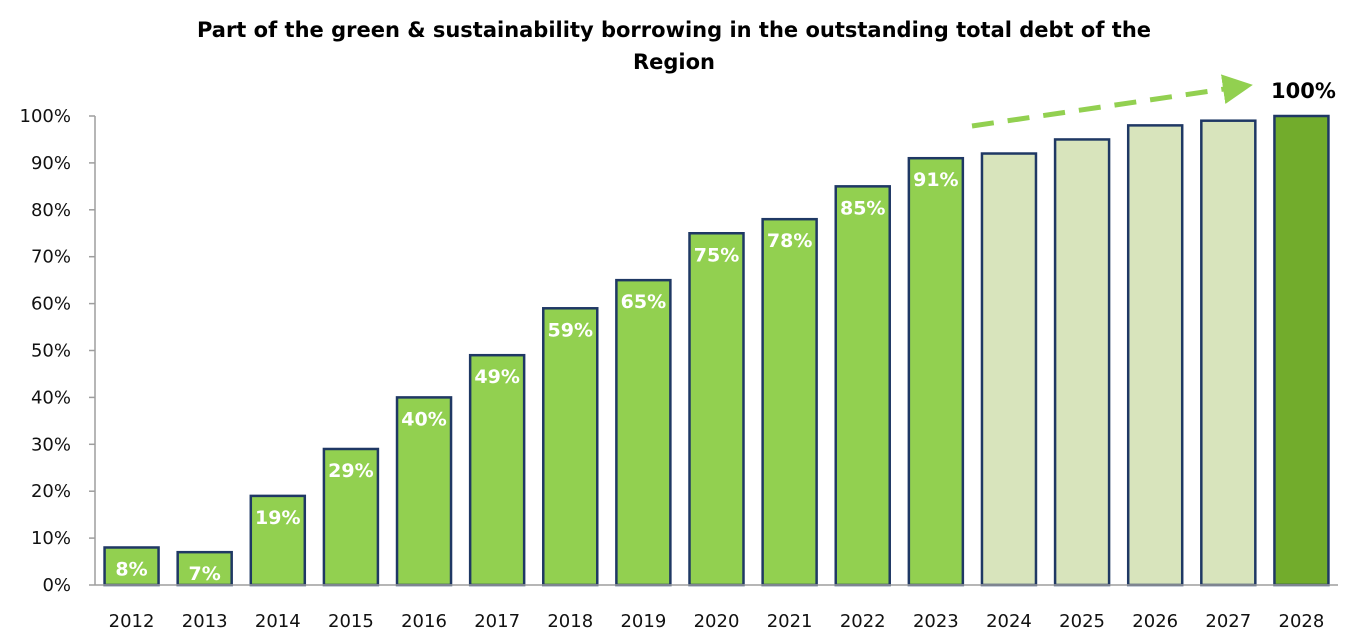 The width and height of the screenshot is (1348, 632). I want to click on y-tick-label: 80%, so click(51, 210).